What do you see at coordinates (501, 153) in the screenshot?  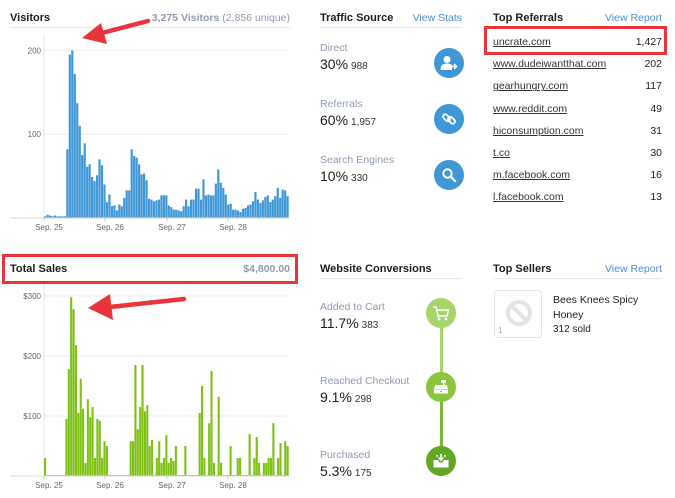 I see `referral-link: t.co` at bounding box center [501, 153].